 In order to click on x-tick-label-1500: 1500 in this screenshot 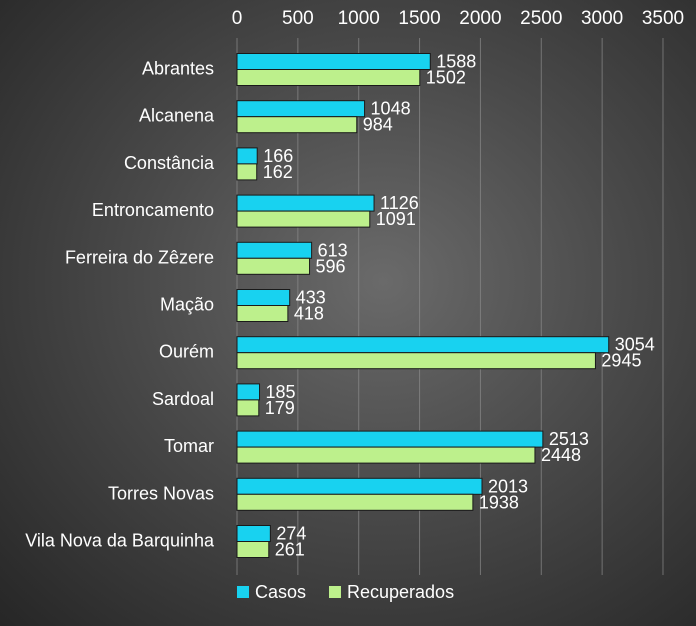, I will do `click(419, 18)`.